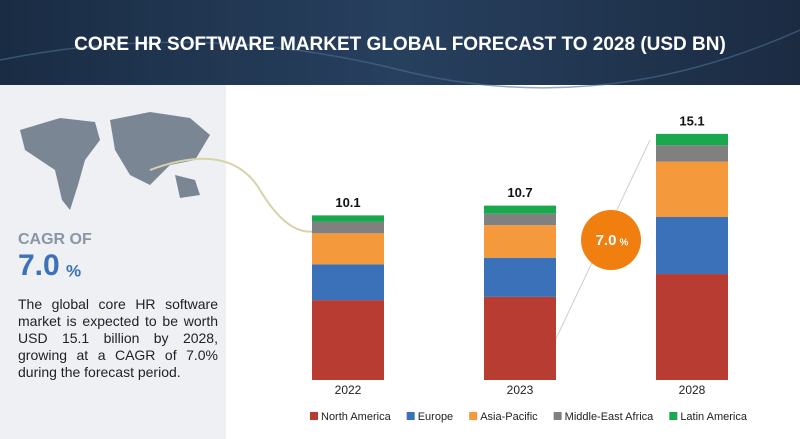 The height and width of the screenshot is (439, 800). I want to click on legend-label: Asia-Pacific, so click(509, 417).